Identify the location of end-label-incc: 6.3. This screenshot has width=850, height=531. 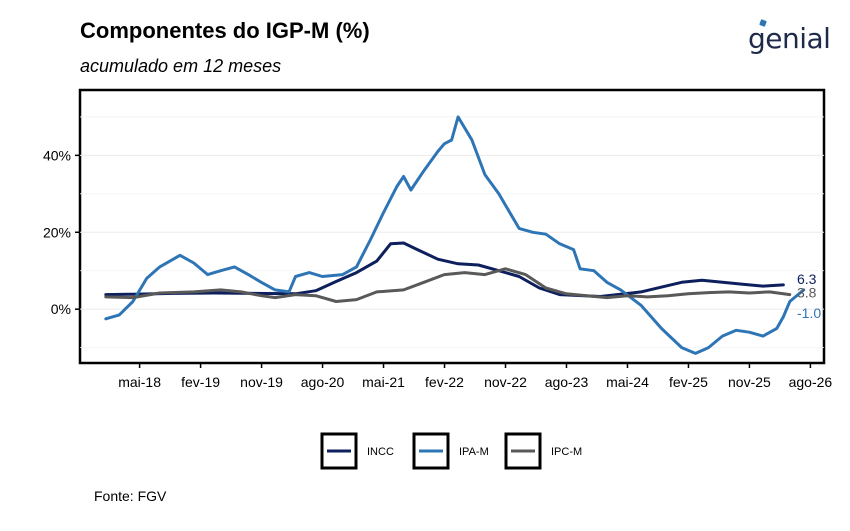
(807, 279).